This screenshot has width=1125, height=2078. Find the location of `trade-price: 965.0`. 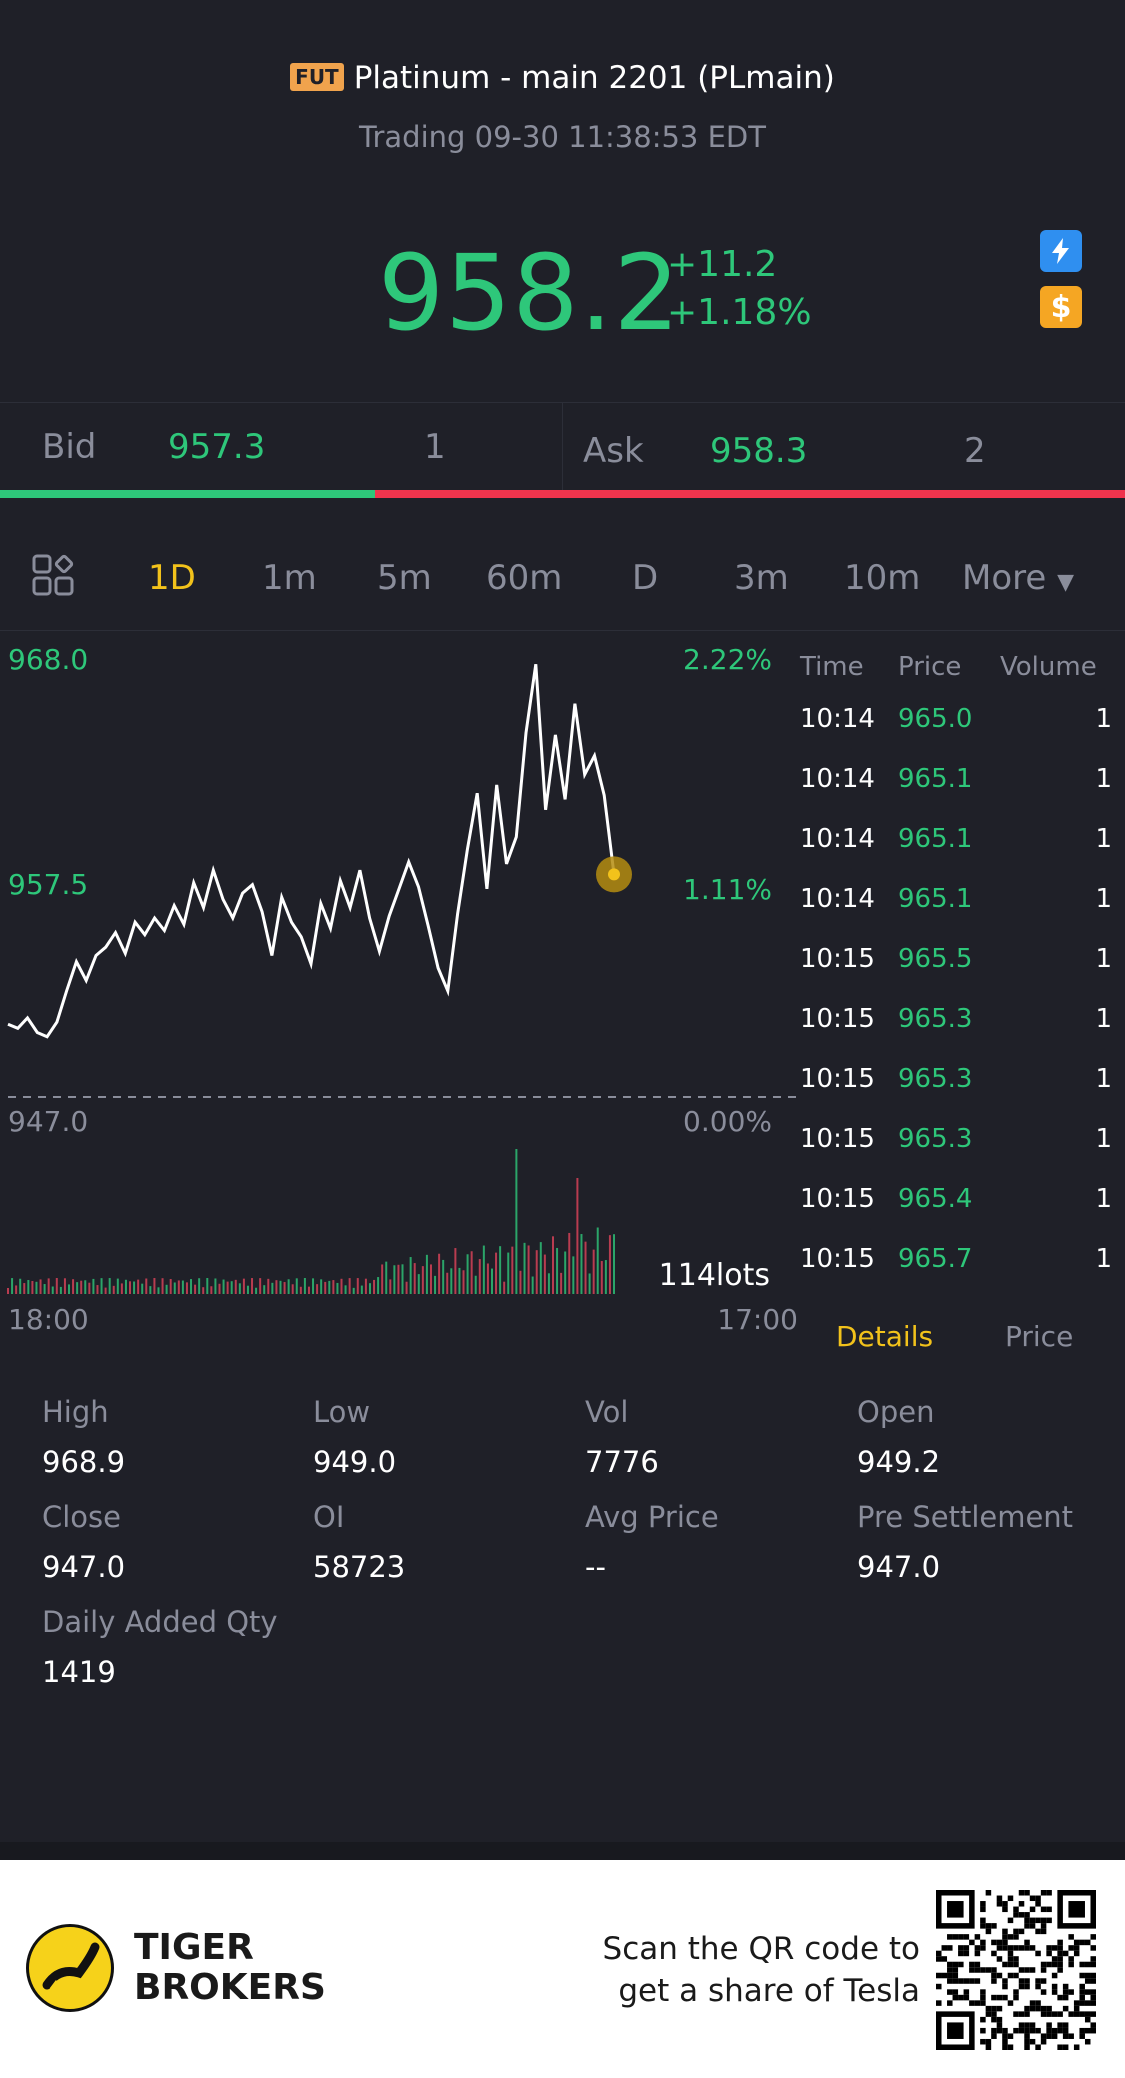

trade-price: 965.0 is located at coordinates (935, 719).